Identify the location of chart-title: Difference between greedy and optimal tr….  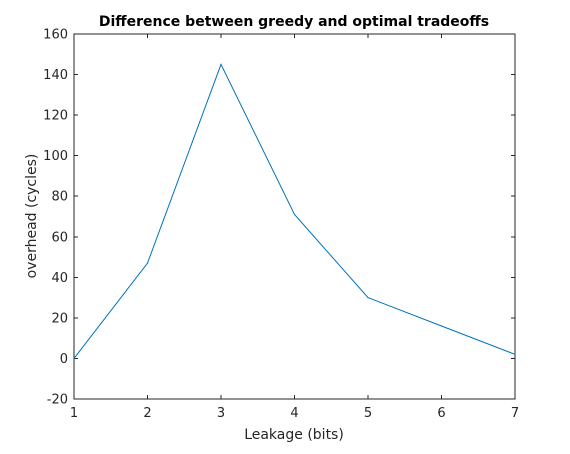
(294, 22).